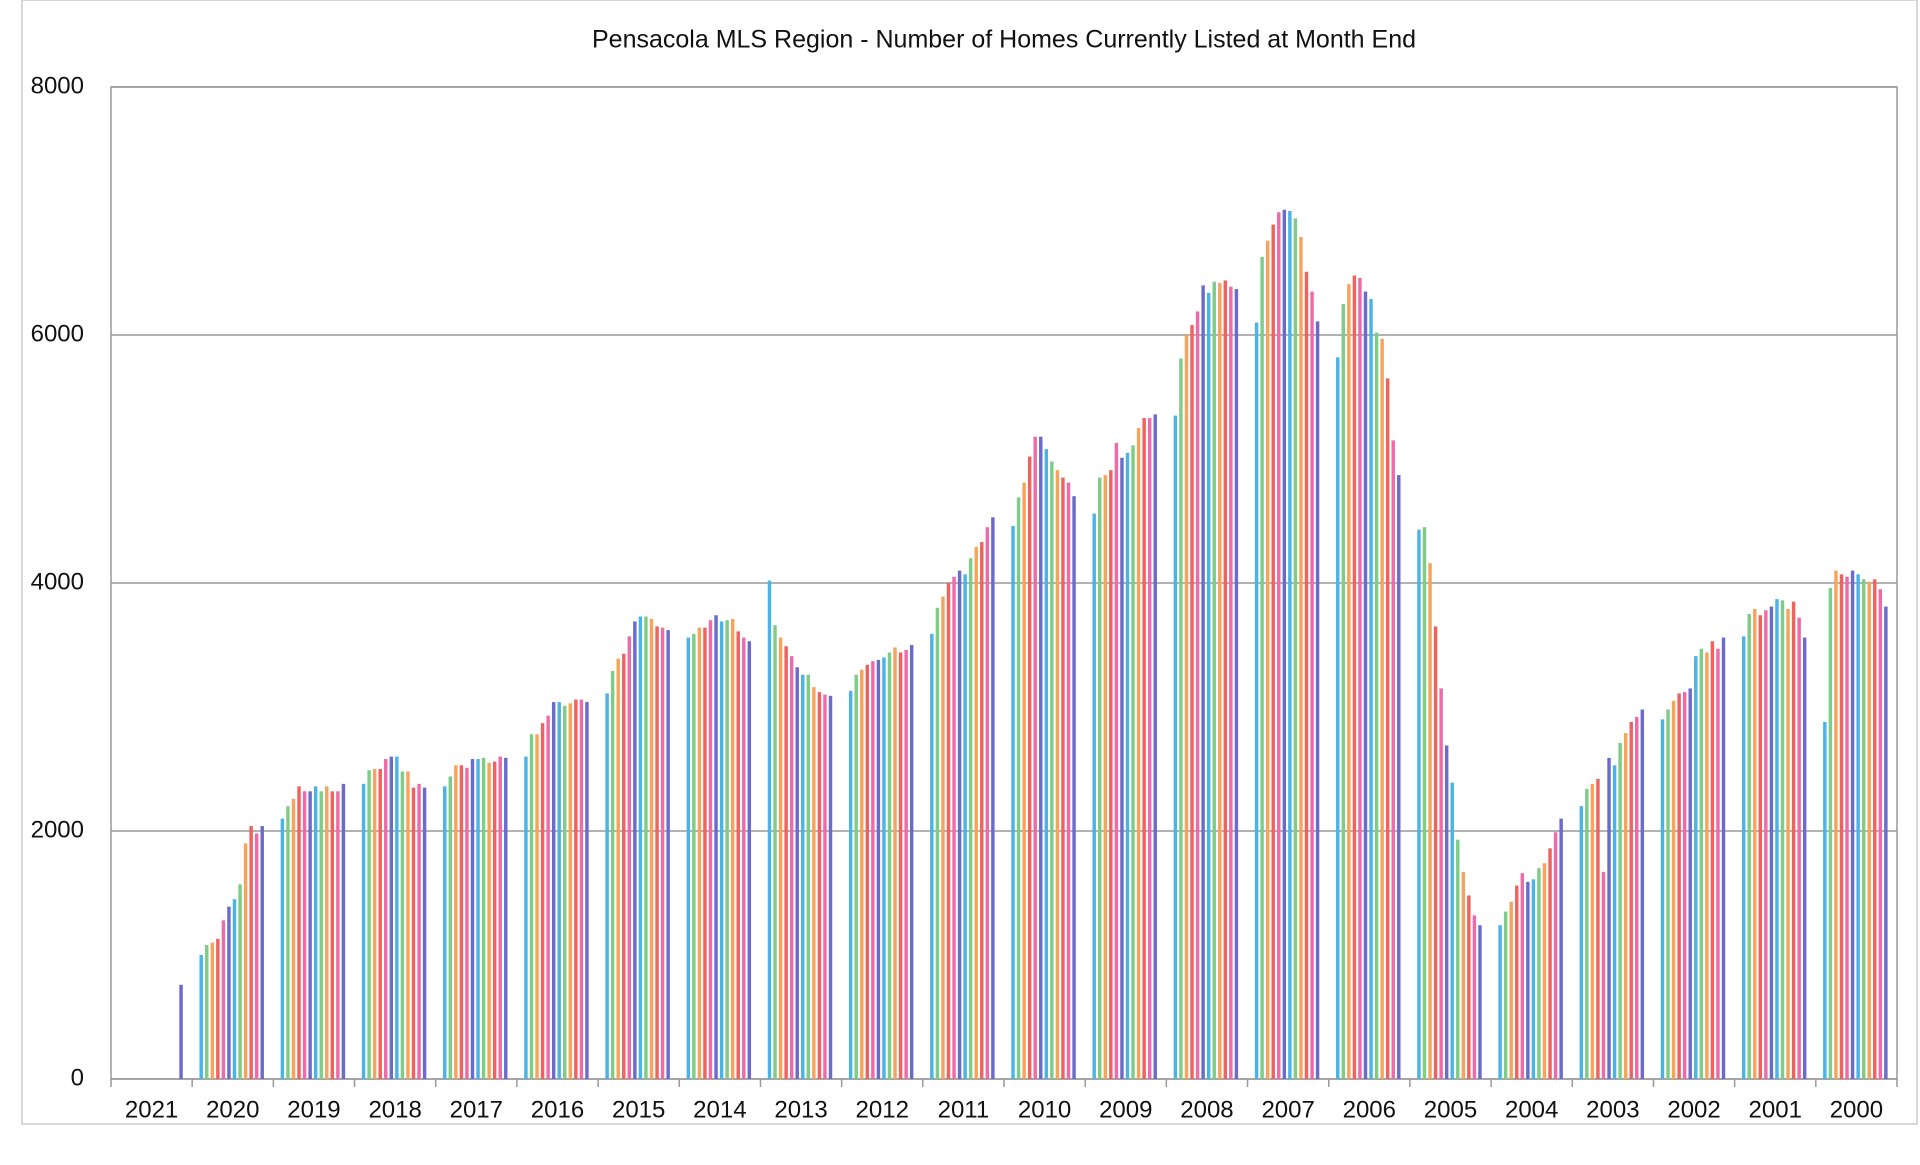  What do you see at coordinates (882, 1109) in the screenshot?
I see `x-tick-label: 2012` at bounding box center [882, 1109].